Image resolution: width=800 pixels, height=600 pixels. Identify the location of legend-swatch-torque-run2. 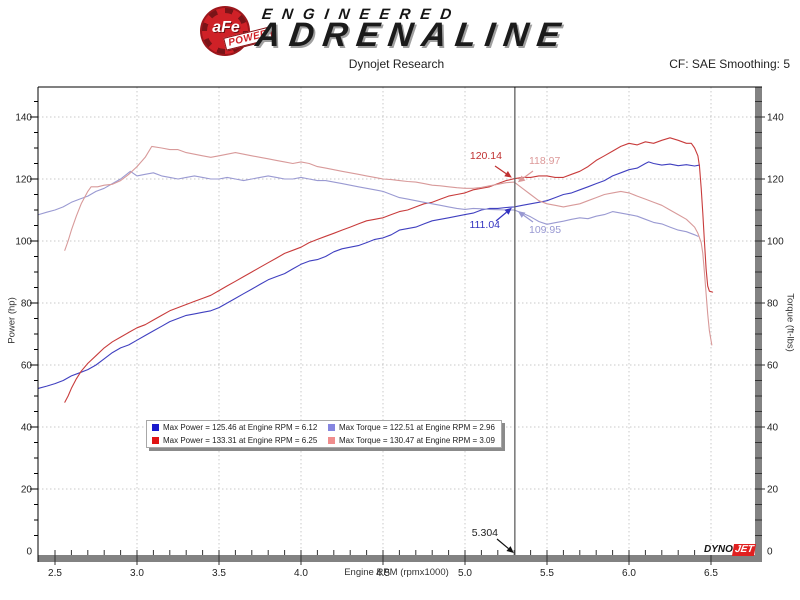
(331, 440).